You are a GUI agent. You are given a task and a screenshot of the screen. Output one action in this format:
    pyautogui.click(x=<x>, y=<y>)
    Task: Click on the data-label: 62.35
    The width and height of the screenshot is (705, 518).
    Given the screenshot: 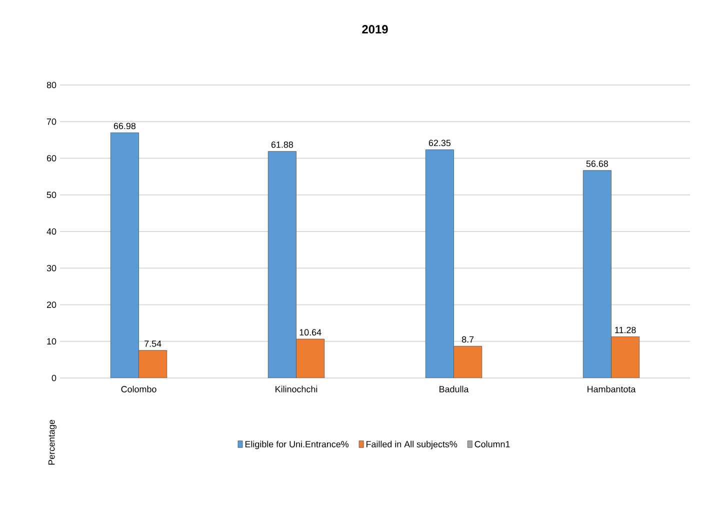 What is the action you would take?
    pyautogui.click(x=439, y=143)
    